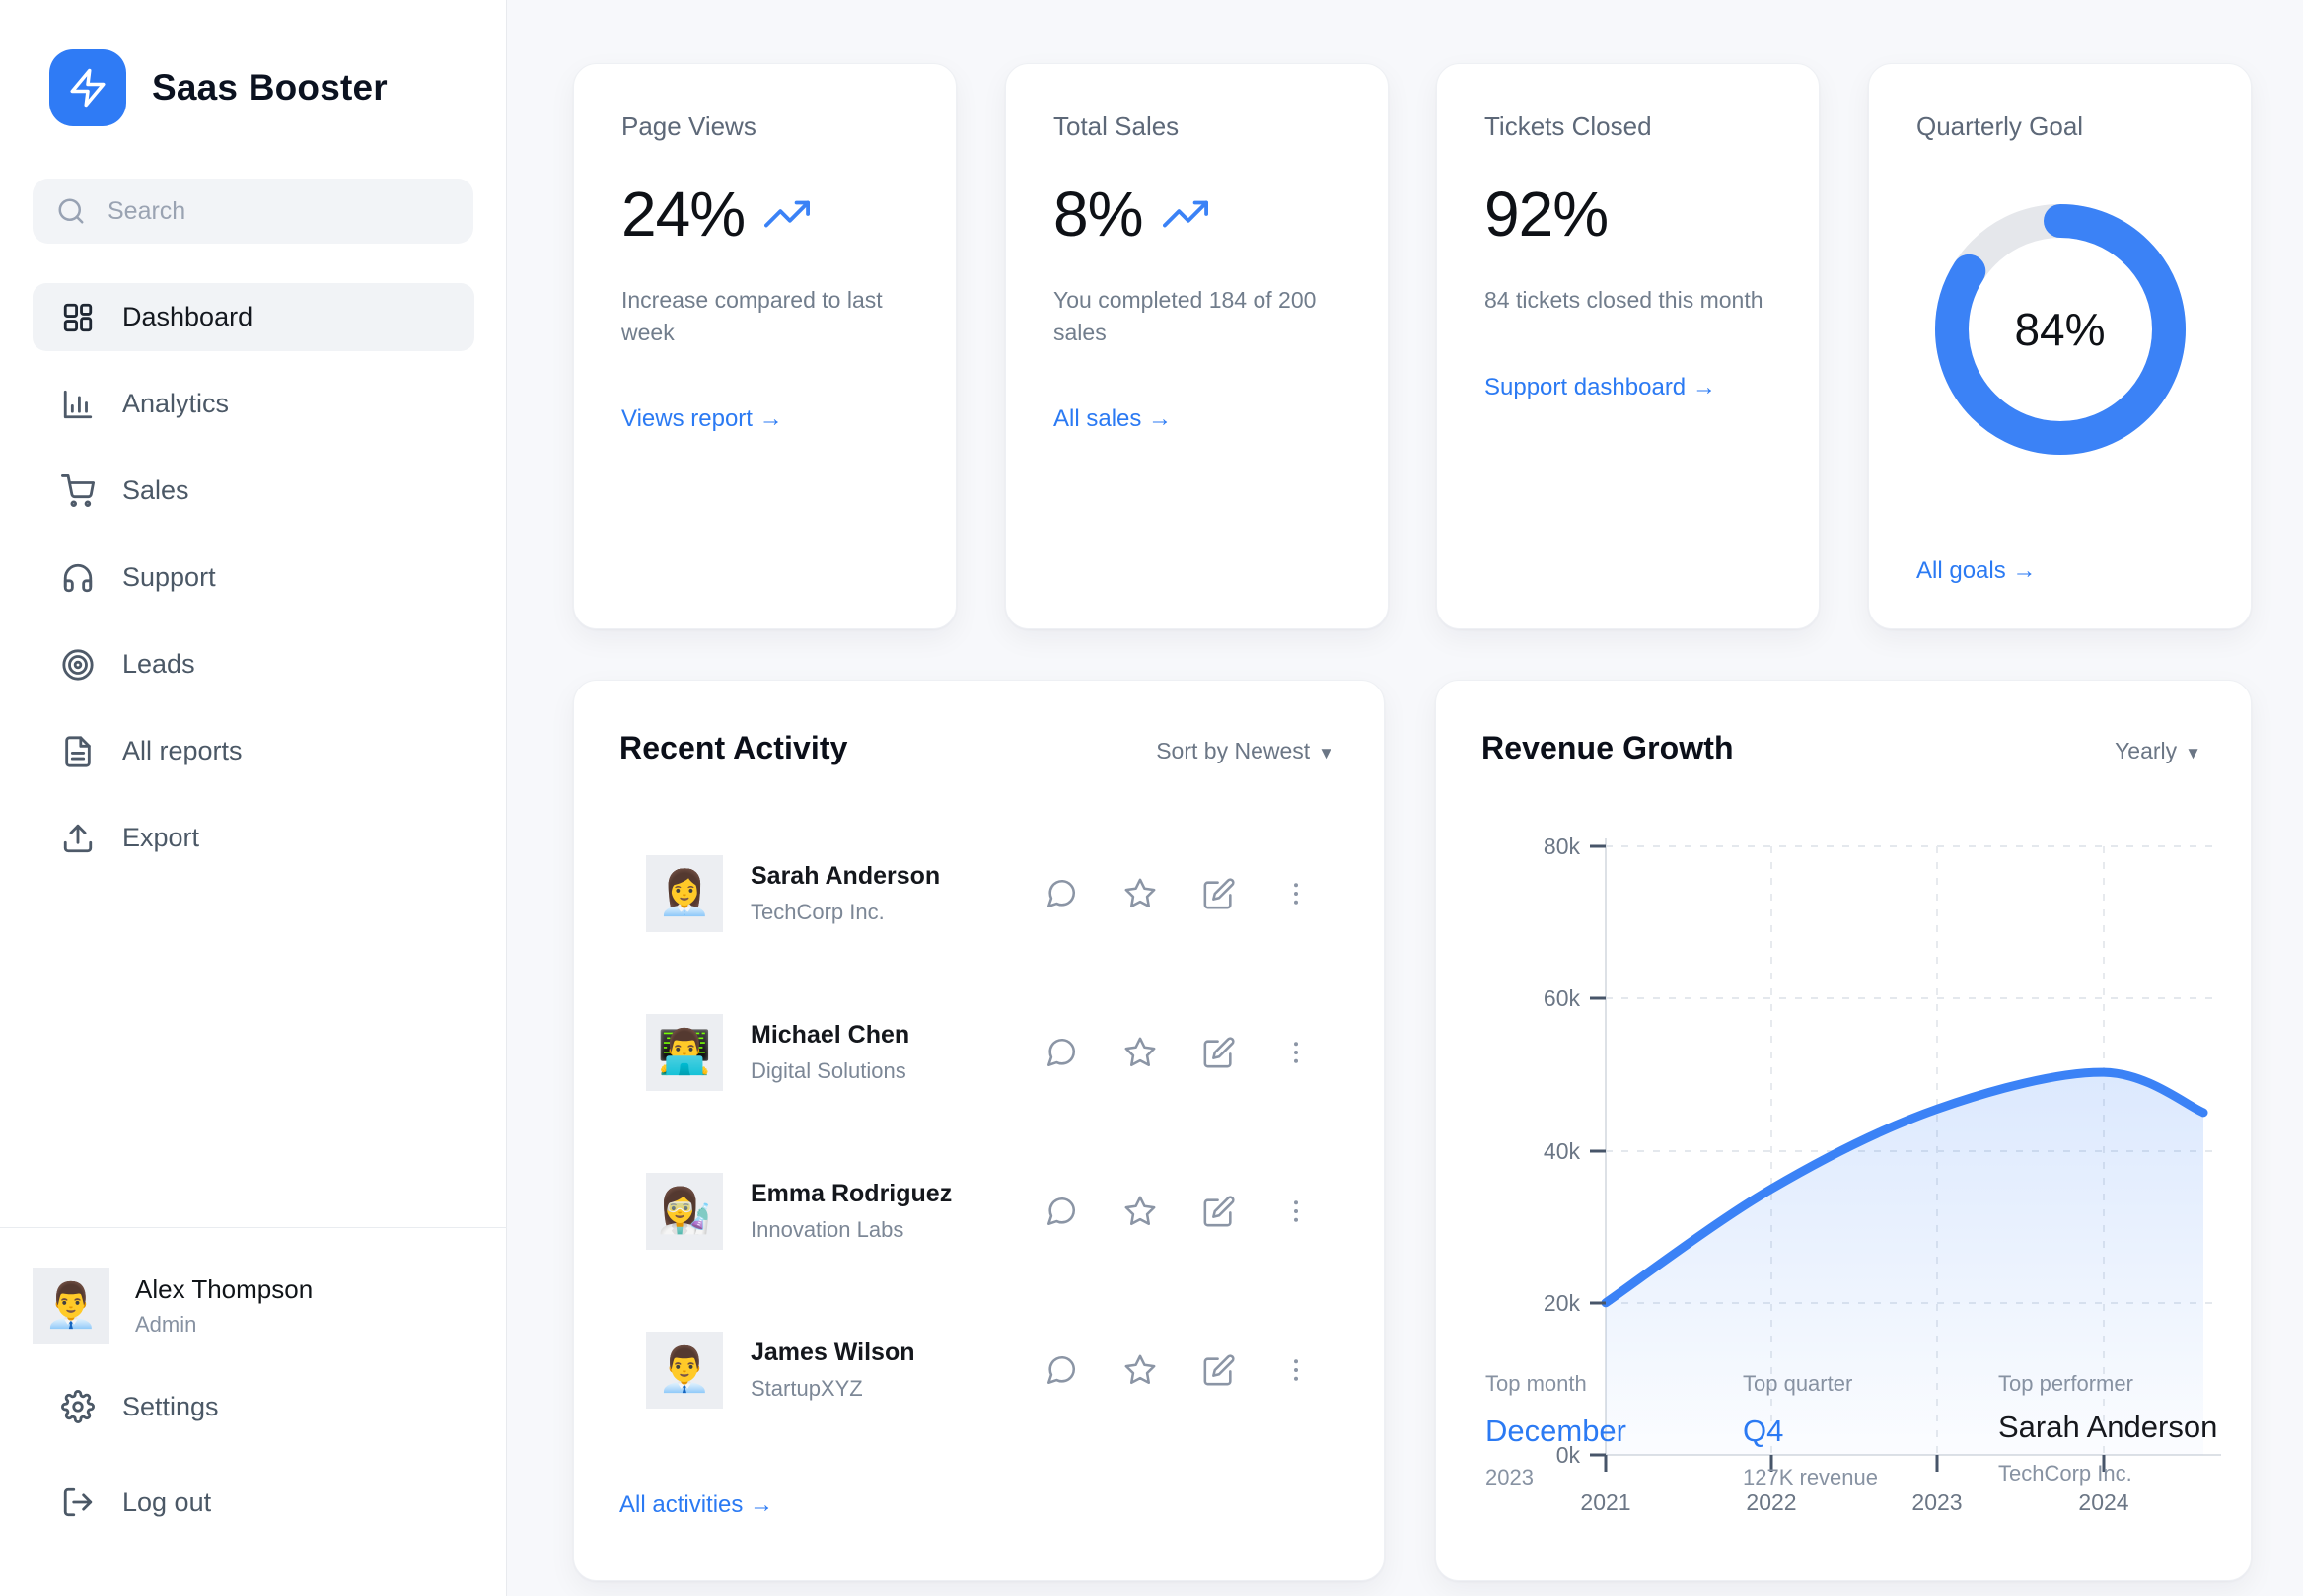  I want to click on search-input, so click(279, 211).